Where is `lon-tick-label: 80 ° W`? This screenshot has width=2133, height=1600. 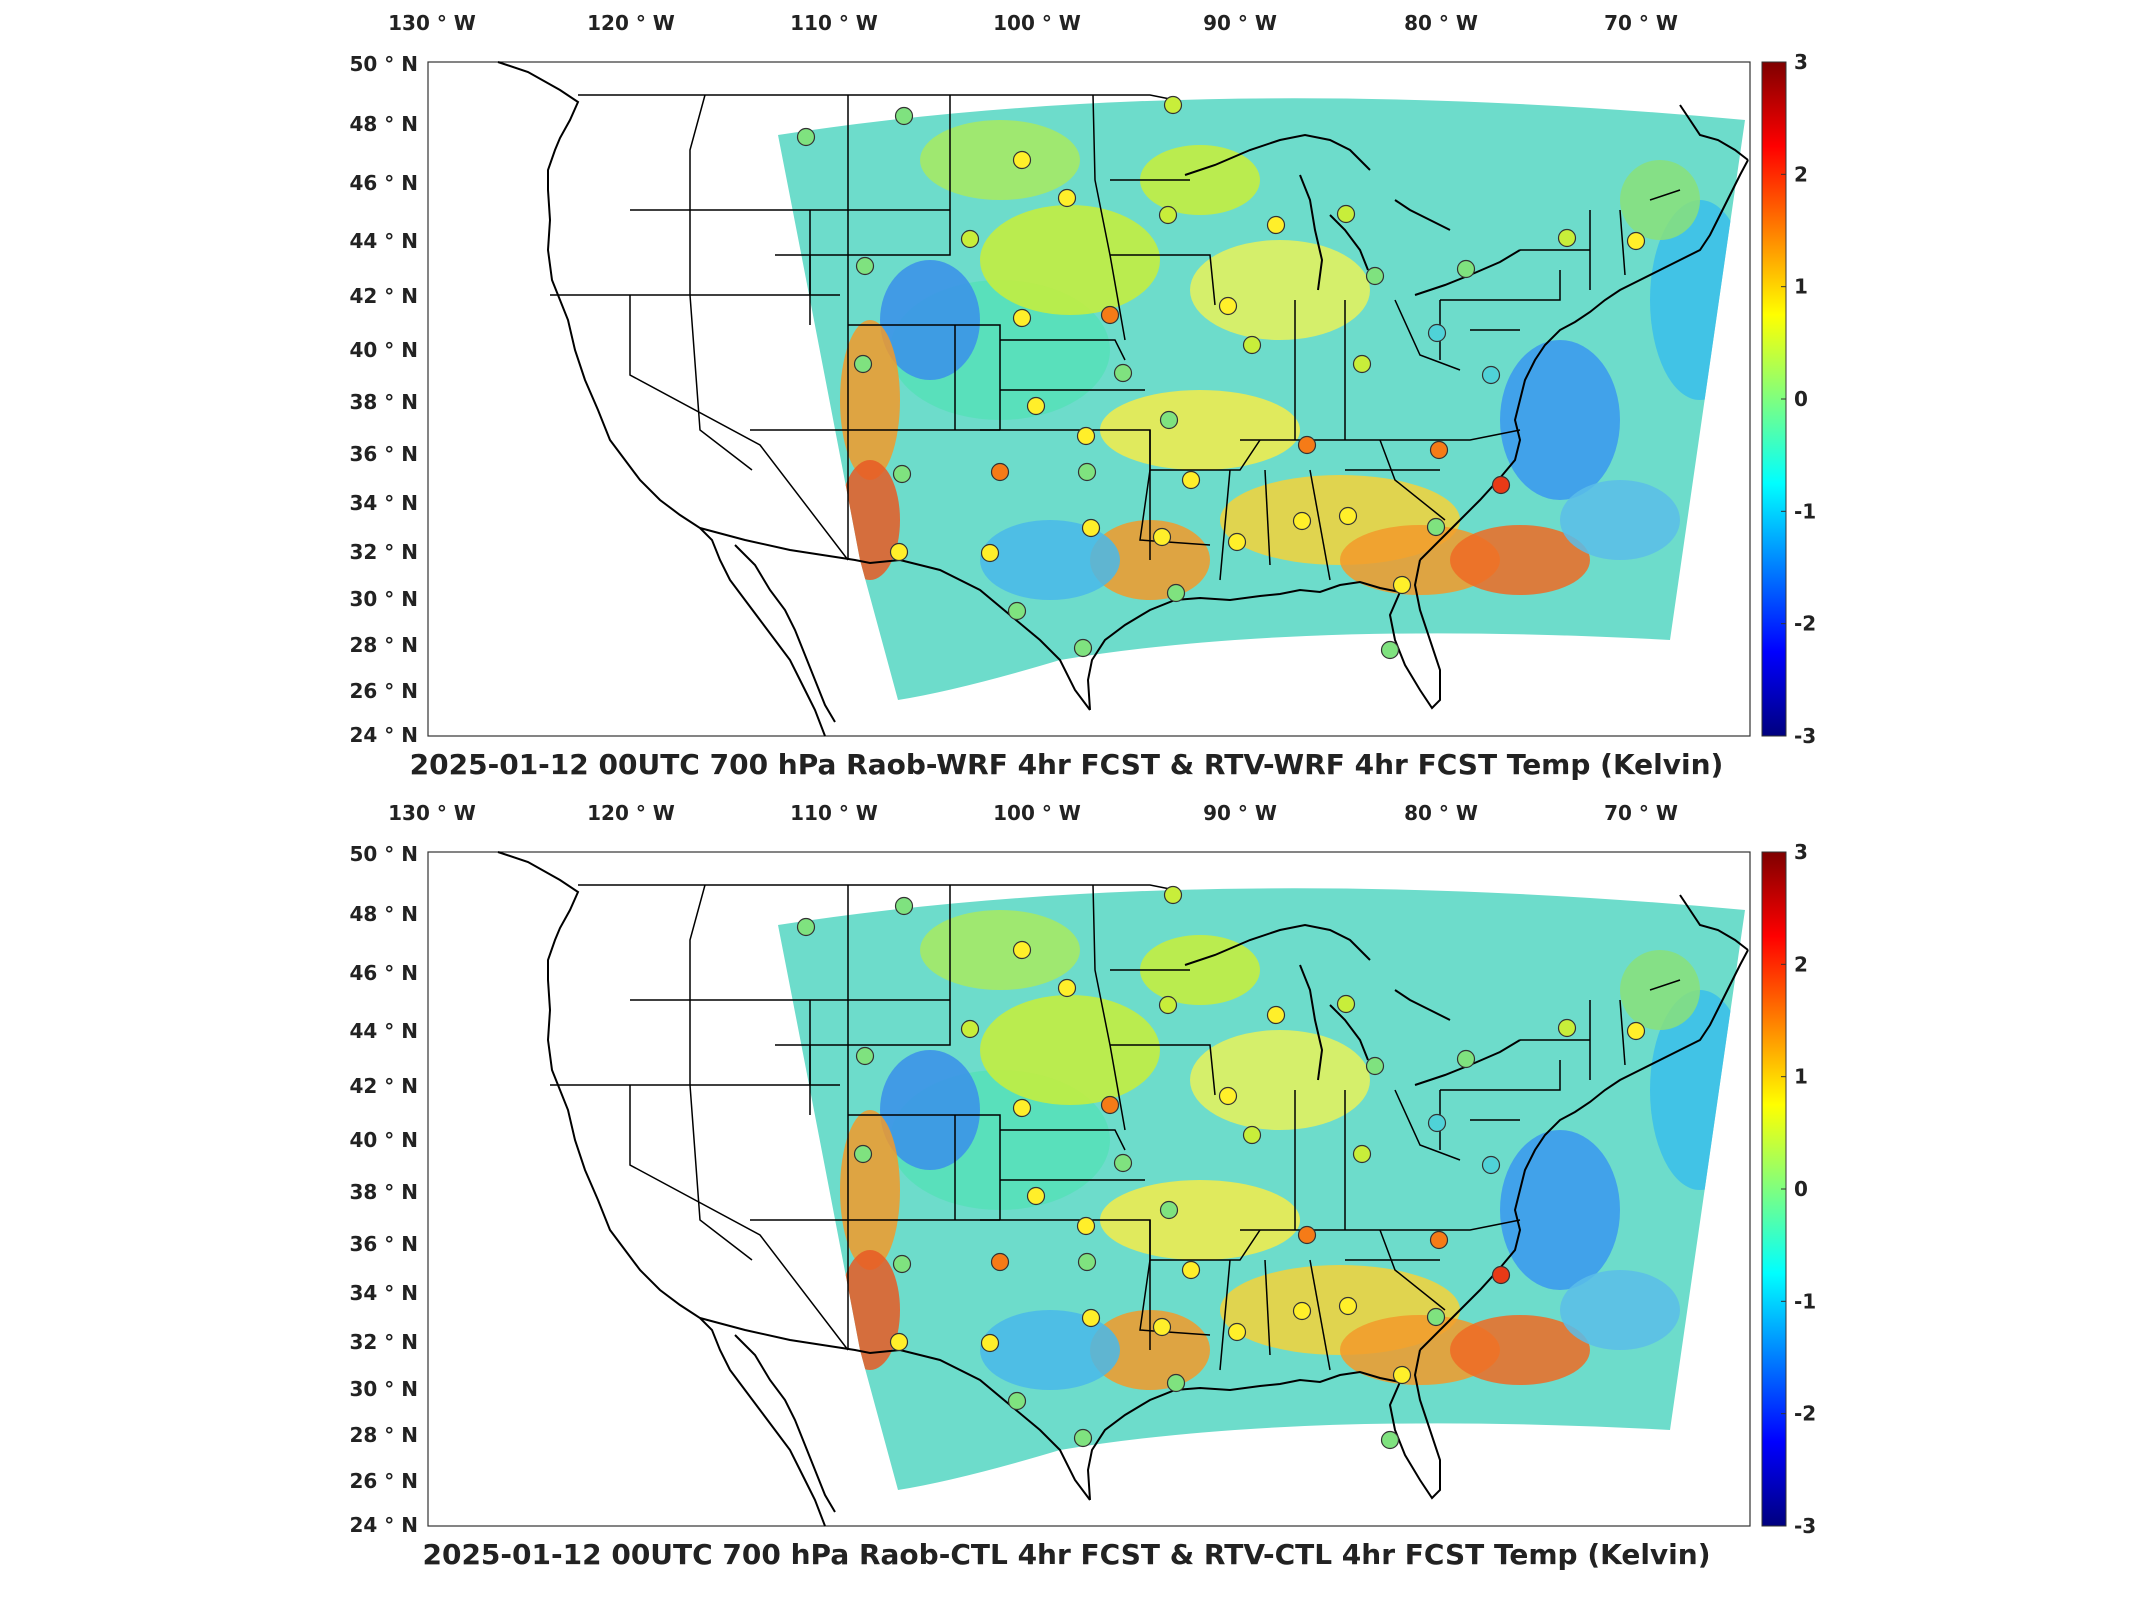 lon-tick-label: 80 ° W is located at coordinates (1441, 813).